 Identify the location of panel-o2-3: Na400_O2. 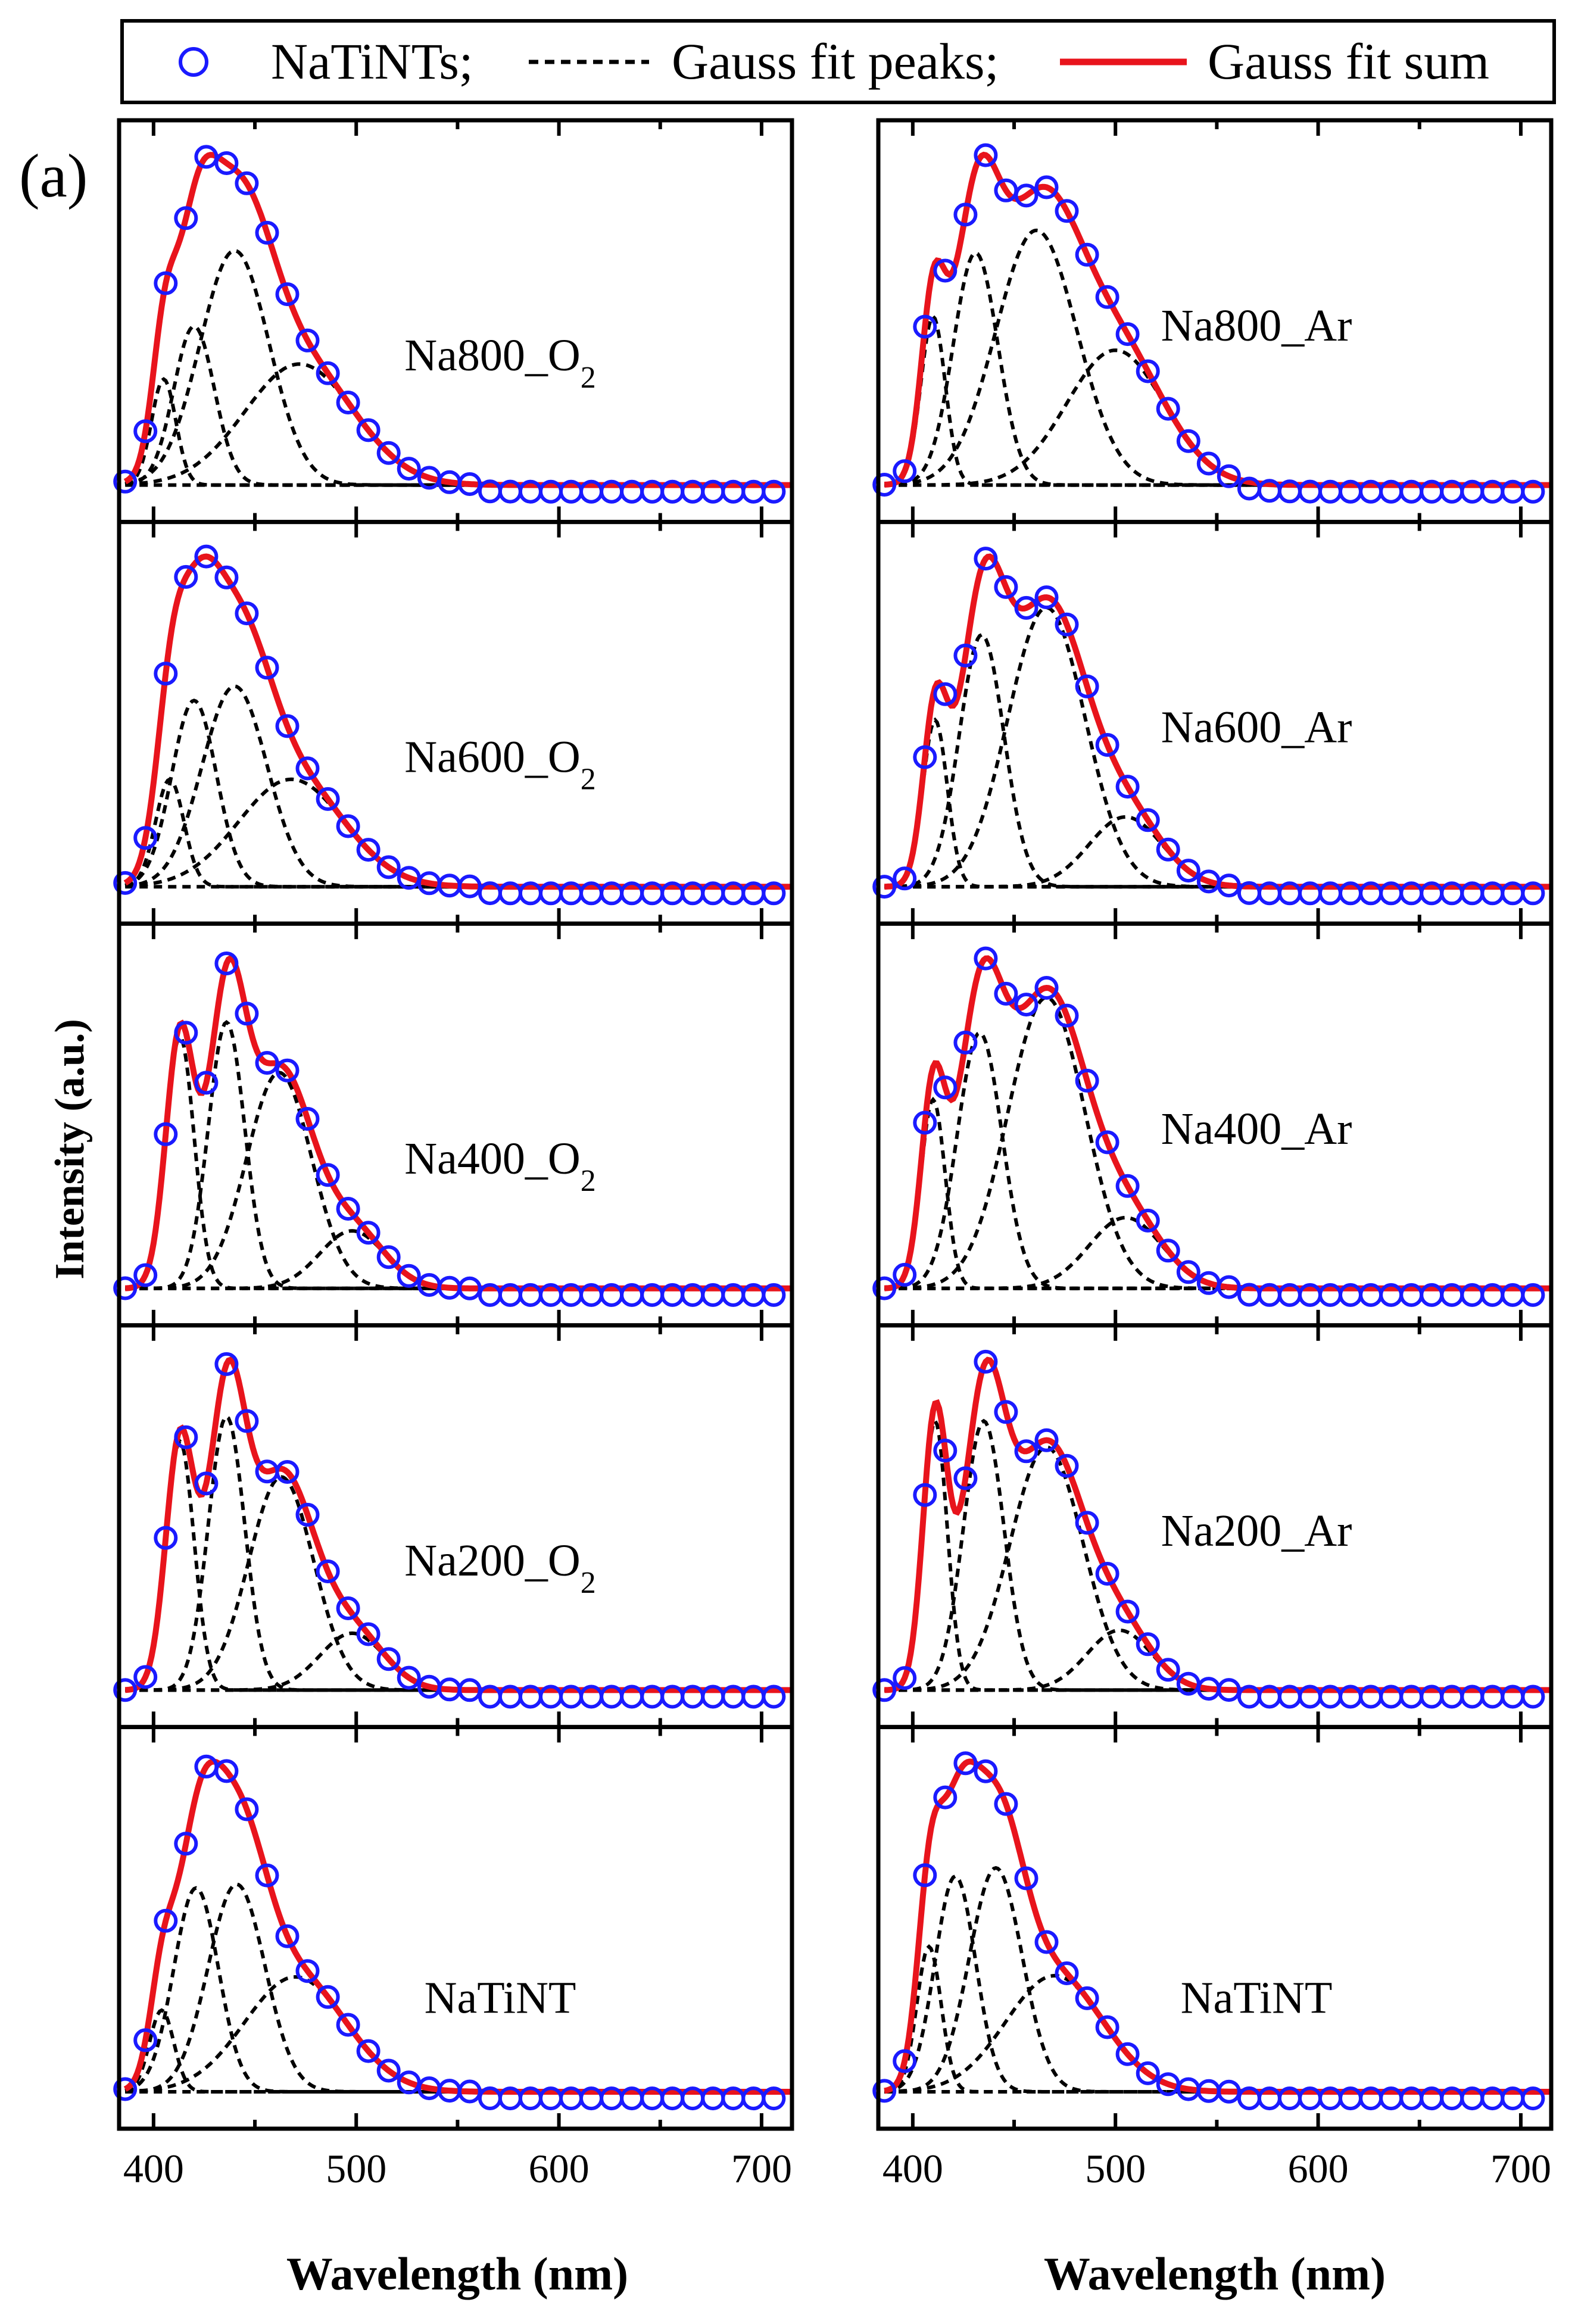
(454, 1124).